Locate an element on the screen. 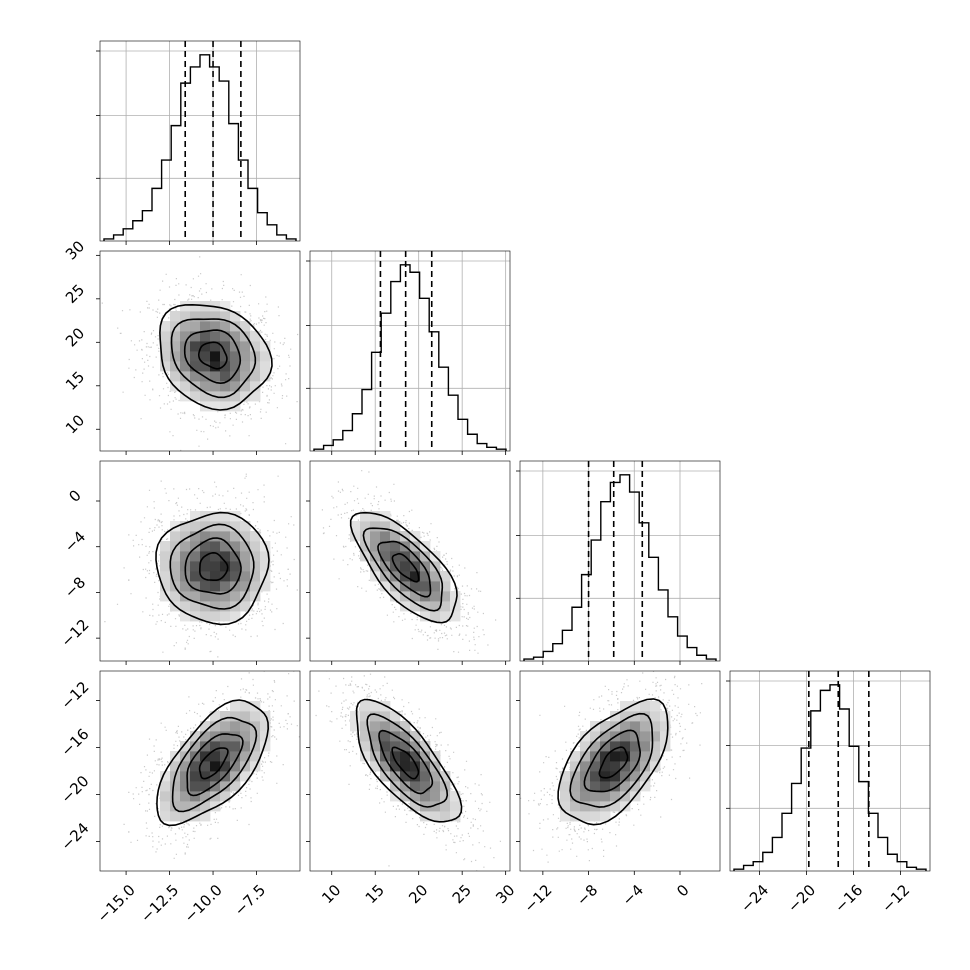 This screenshot has width=970, height=970. y-tick-label-1-3: 25 is located at coordinates (75, 294).